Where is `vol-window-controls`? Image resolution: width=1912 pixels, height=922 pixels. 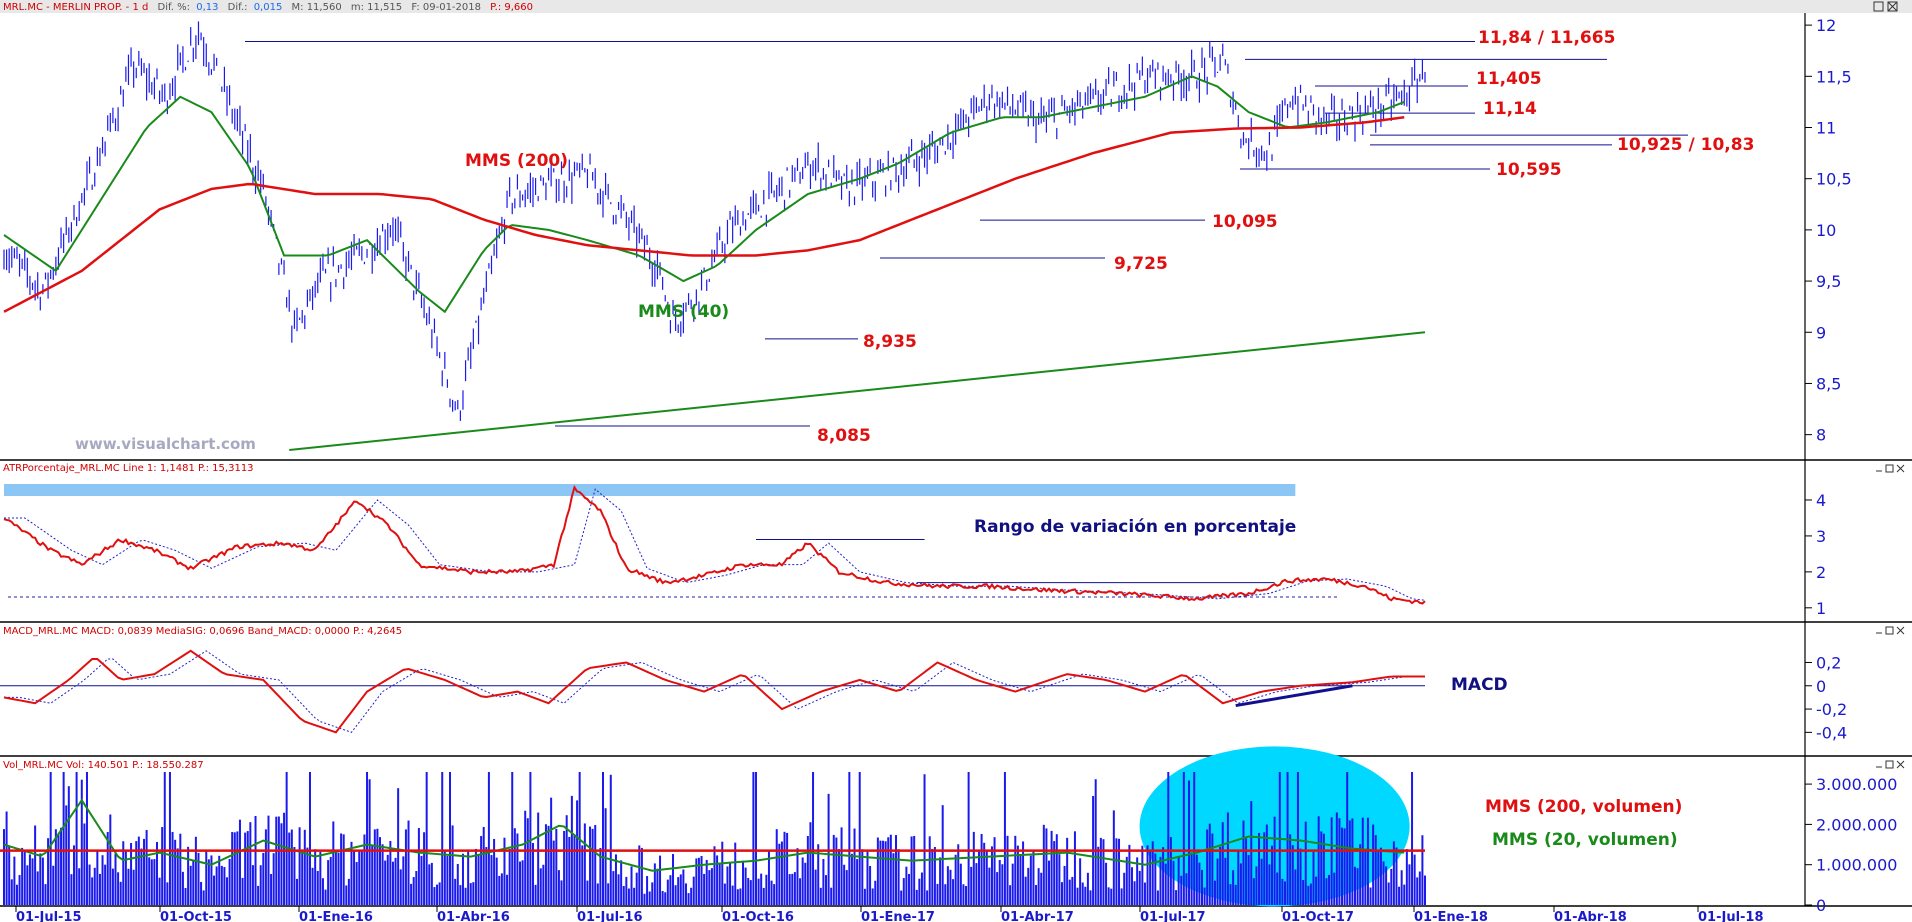 vol-window-controls is located at coordinates (1890, 764).